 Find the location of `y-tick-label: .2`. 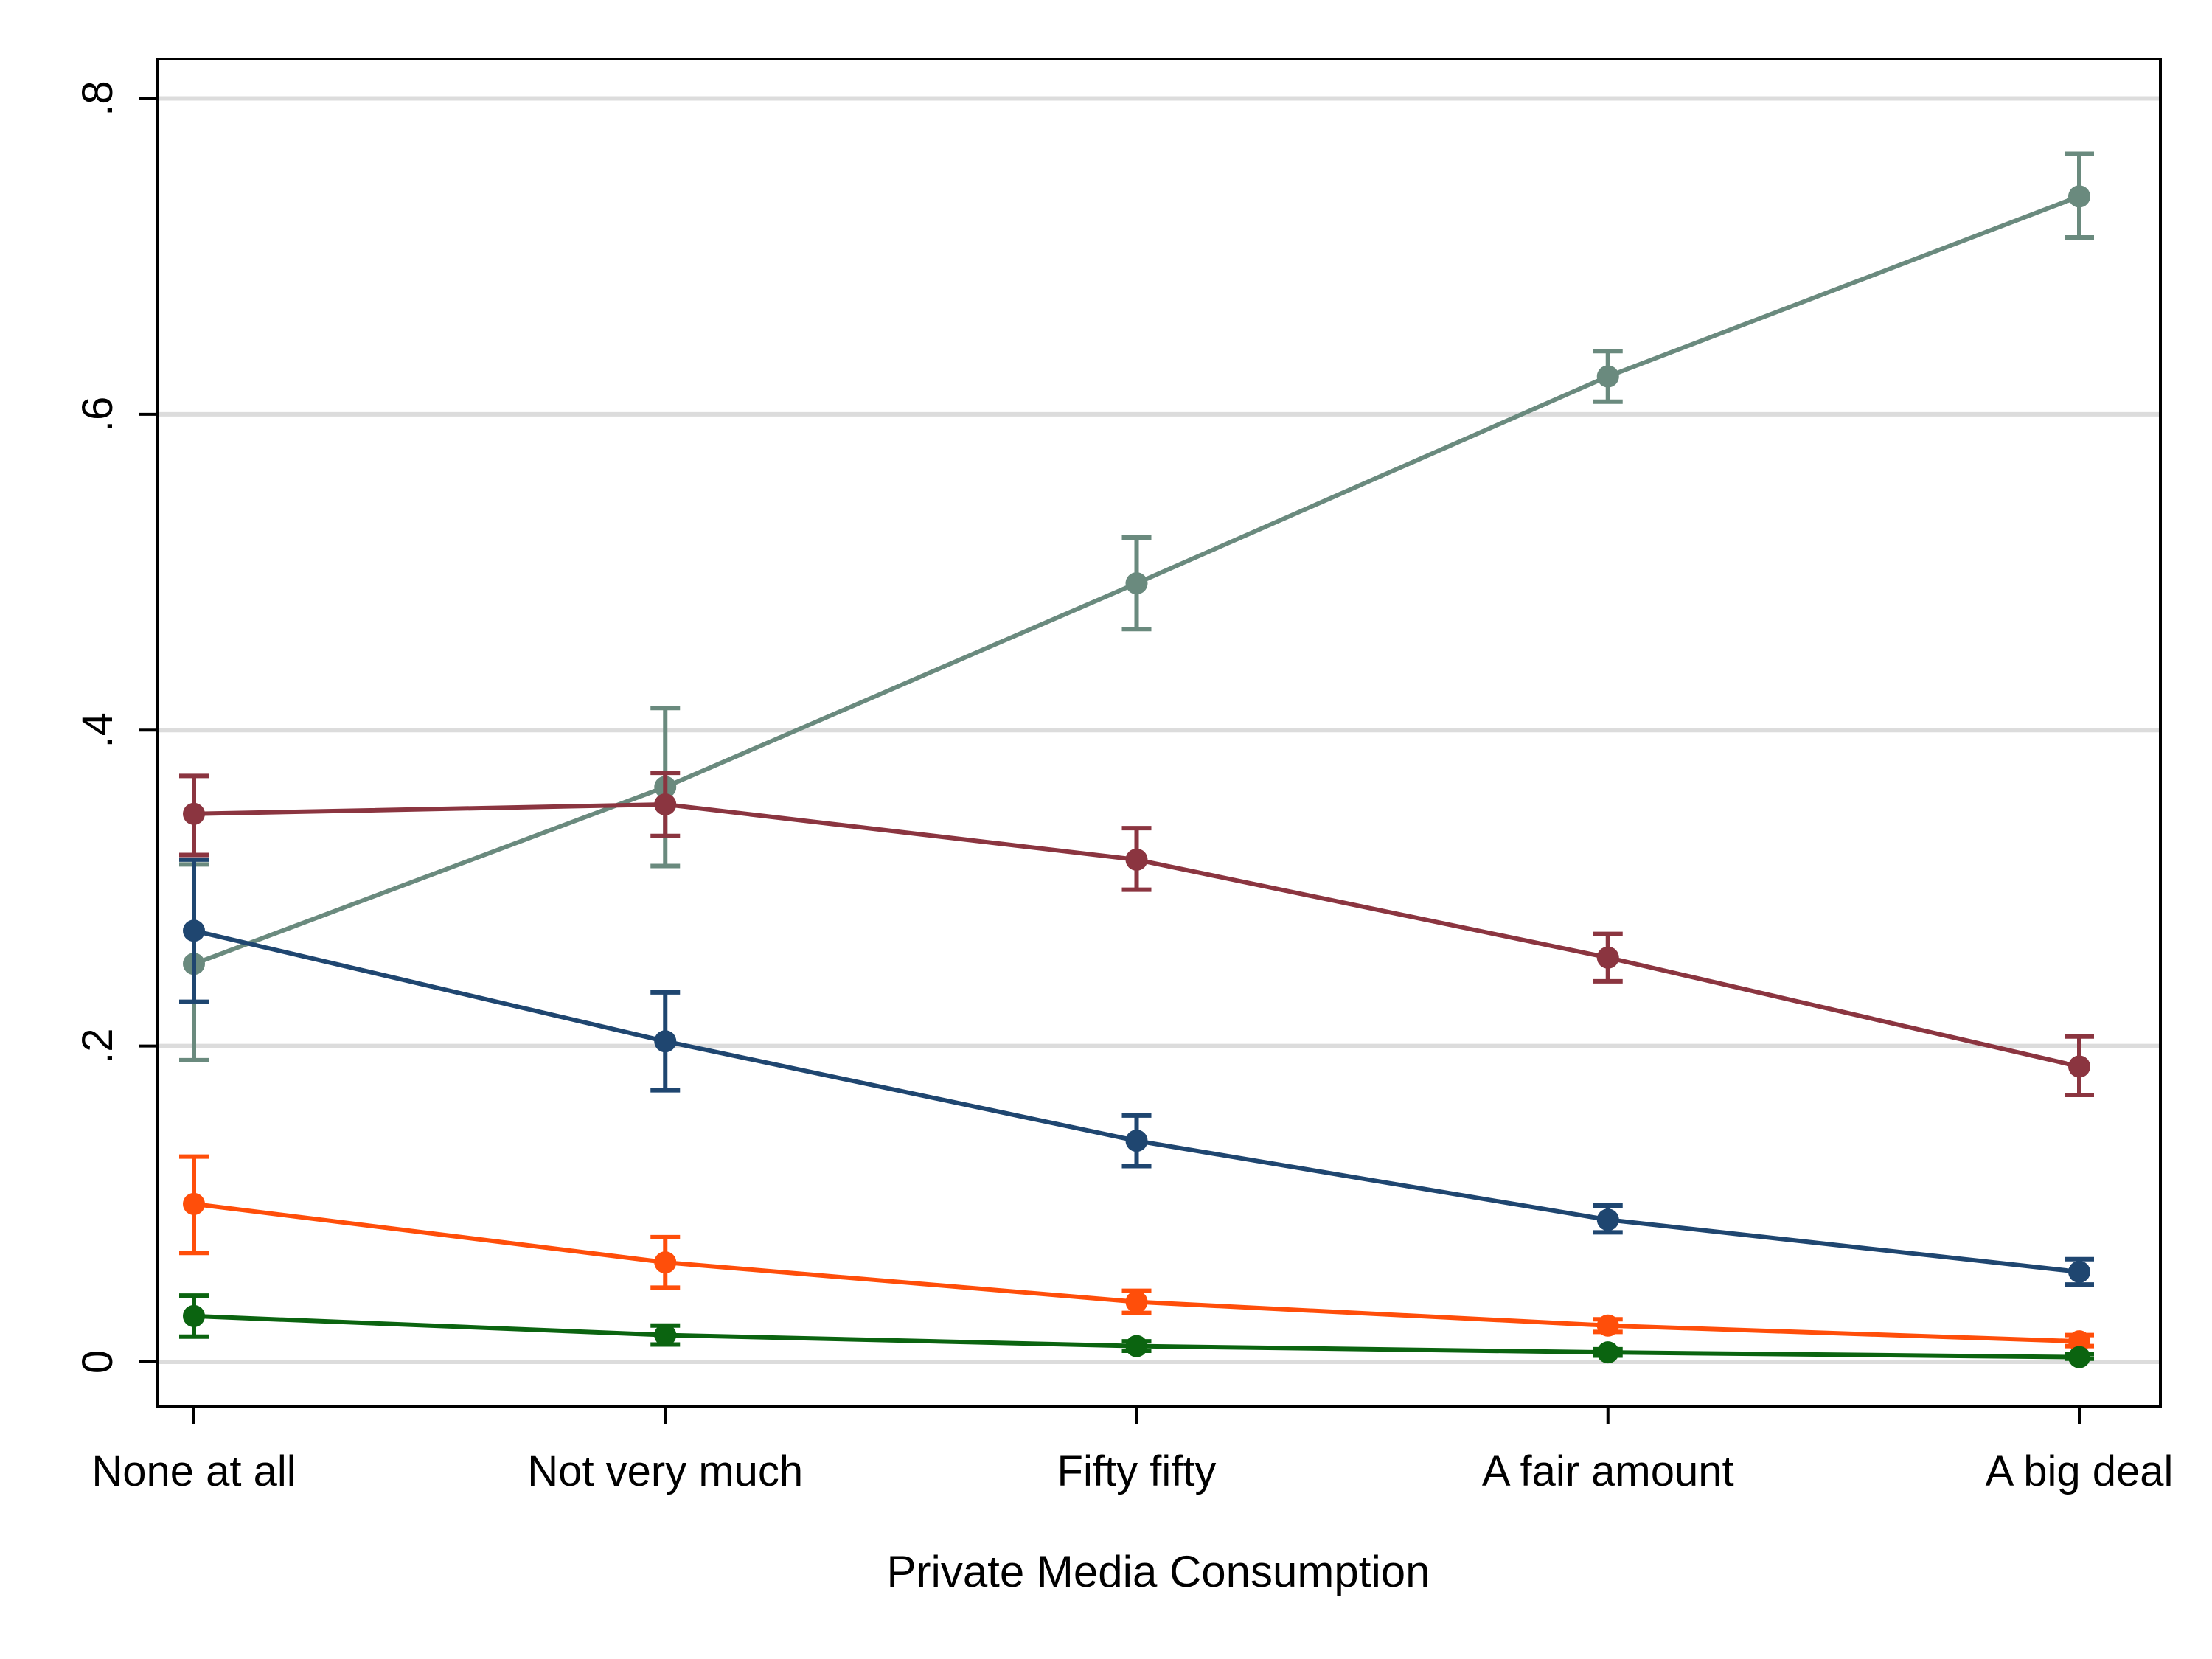

y-tick-label: .2 is located at coordinates (98, 1045).